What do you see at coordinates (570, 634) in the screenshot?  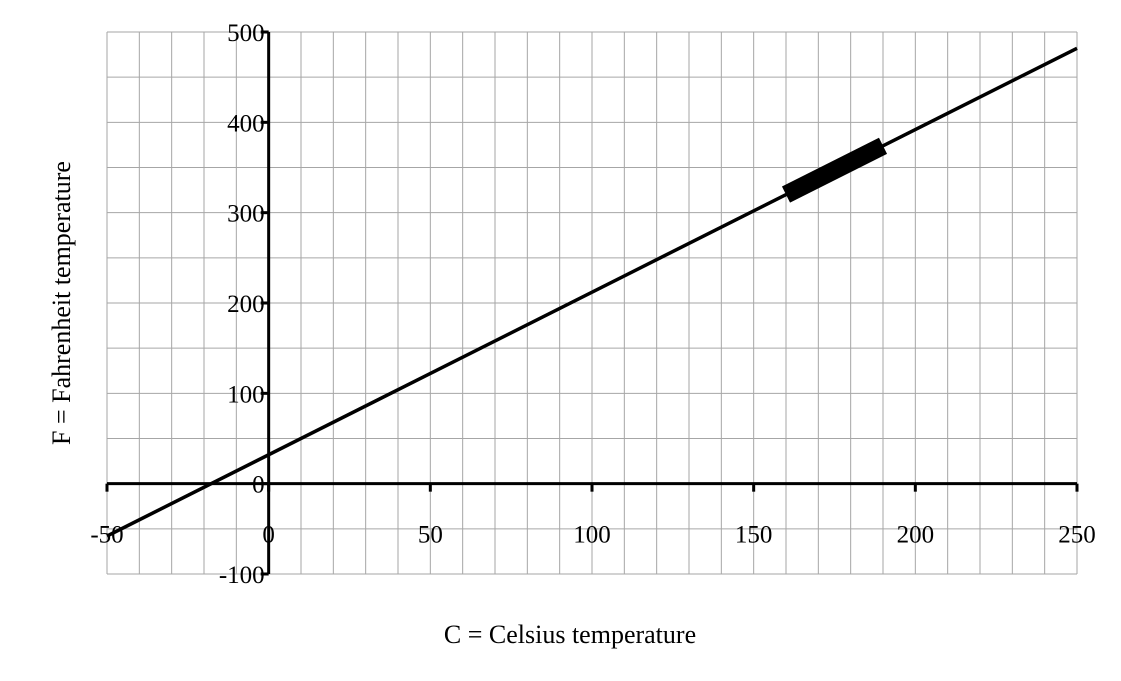 I see `x-axis-label: C = Celsius temperature` at bounding box center [570, 634].